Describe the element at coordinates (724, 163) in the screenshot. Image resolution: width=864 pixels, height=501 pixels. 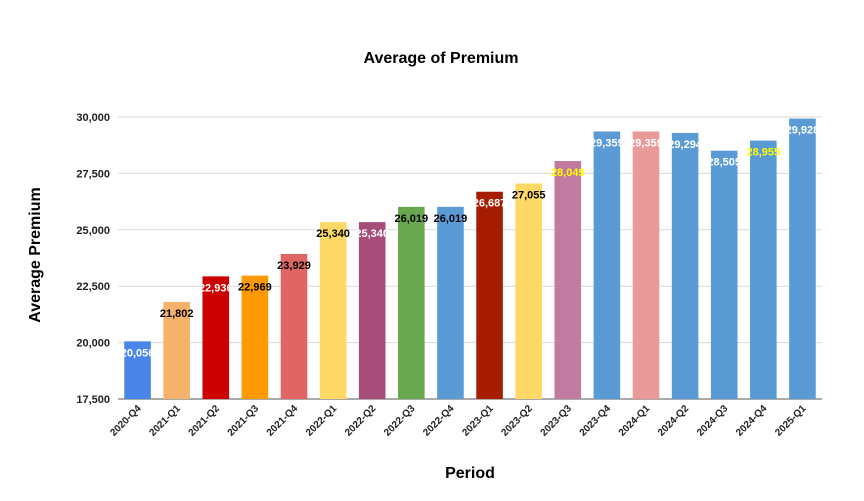
I see `data-label: 28,505` at that location.